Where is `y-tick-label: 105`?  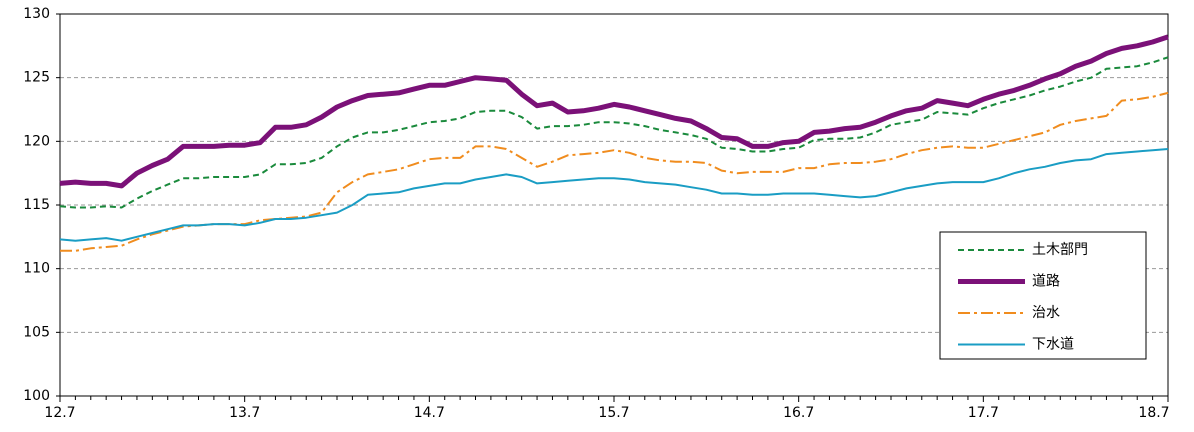 y-tick-label: 105 is located at coordinates (36, 332).